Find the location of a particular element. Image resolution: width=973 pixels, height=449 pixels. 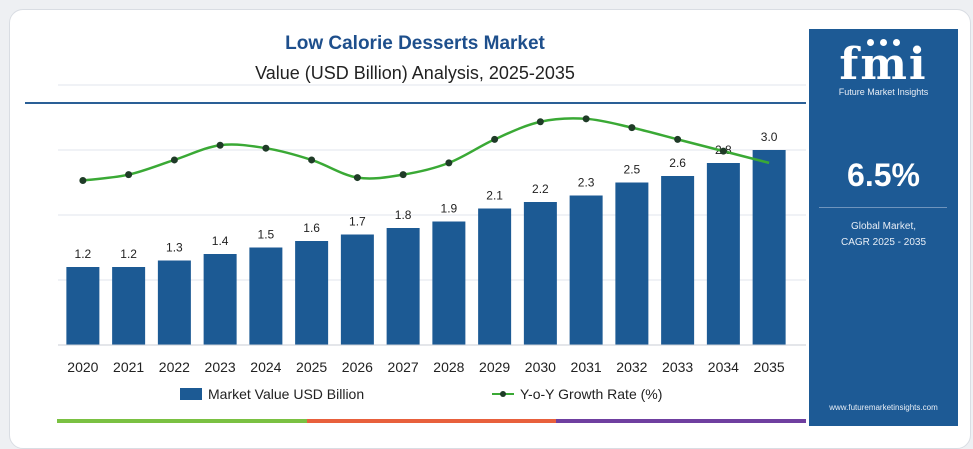

bar-2032 is located at coordinates (632, 263).